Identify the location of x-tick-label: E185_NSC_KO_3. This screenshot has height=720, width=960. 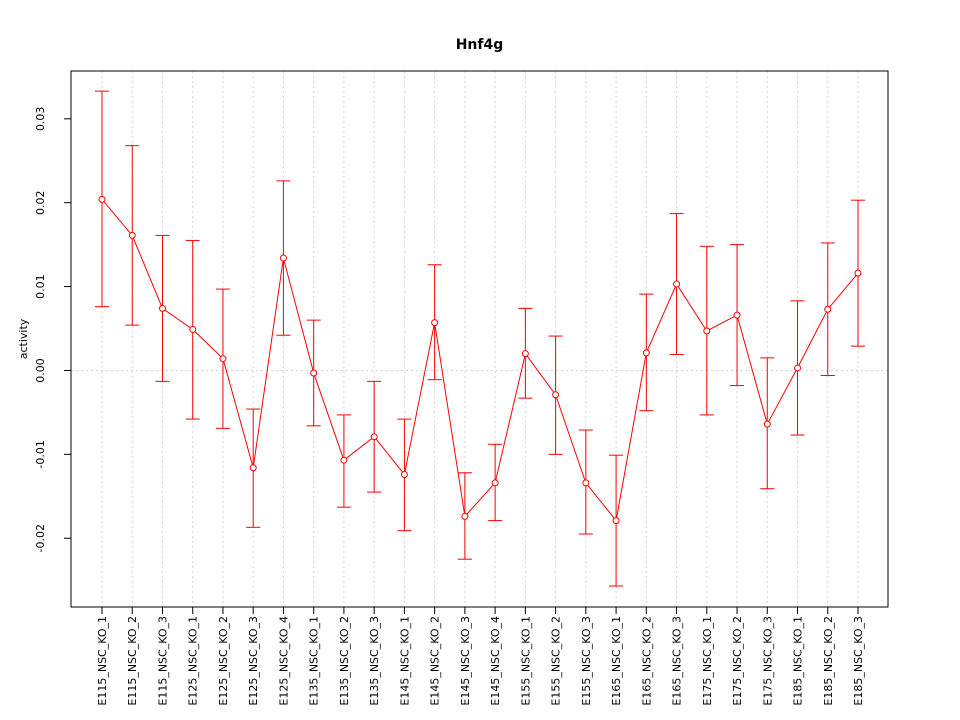
(858, 661).